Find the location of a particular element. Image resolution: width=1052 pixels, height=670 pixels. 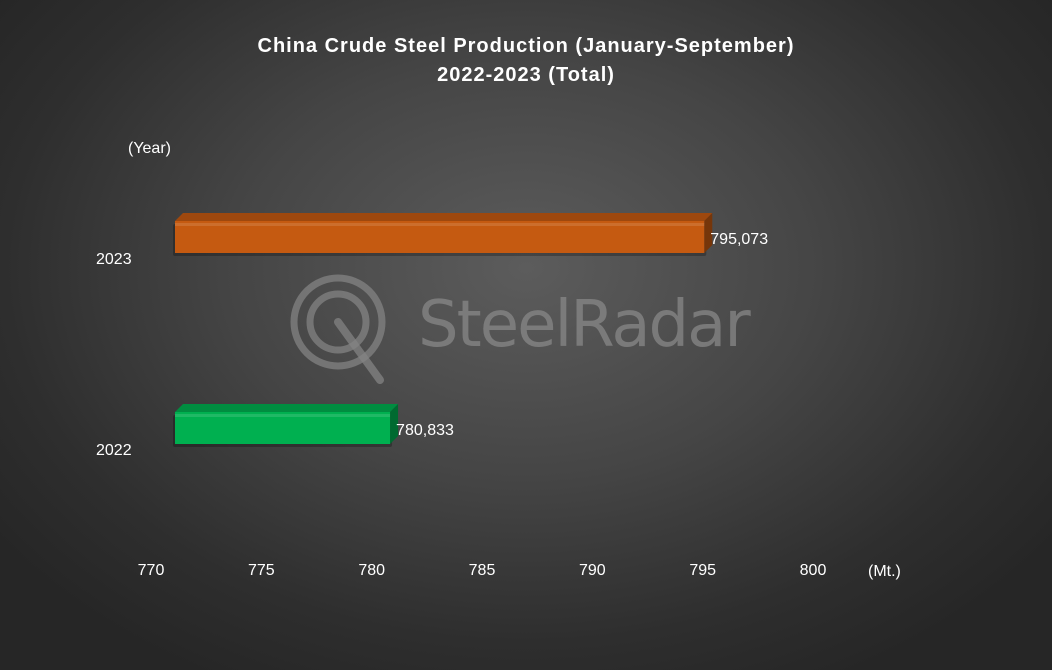

bar-2023 is located at coordinates (440, 237).